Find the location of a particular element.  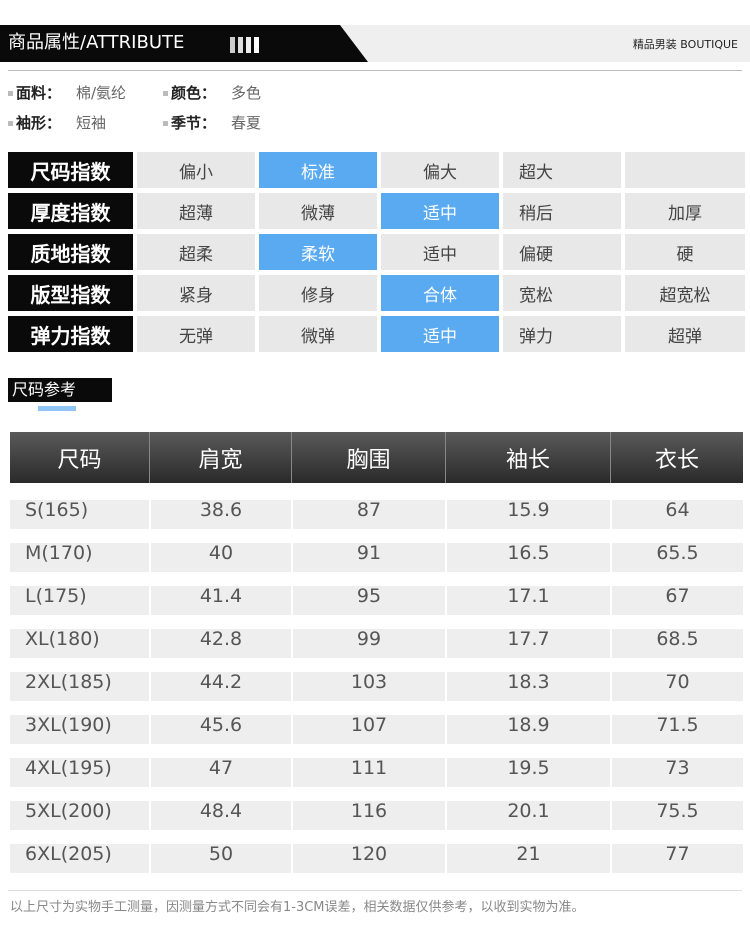

table-cell: 18.9 is located at coordinates (527, 724).